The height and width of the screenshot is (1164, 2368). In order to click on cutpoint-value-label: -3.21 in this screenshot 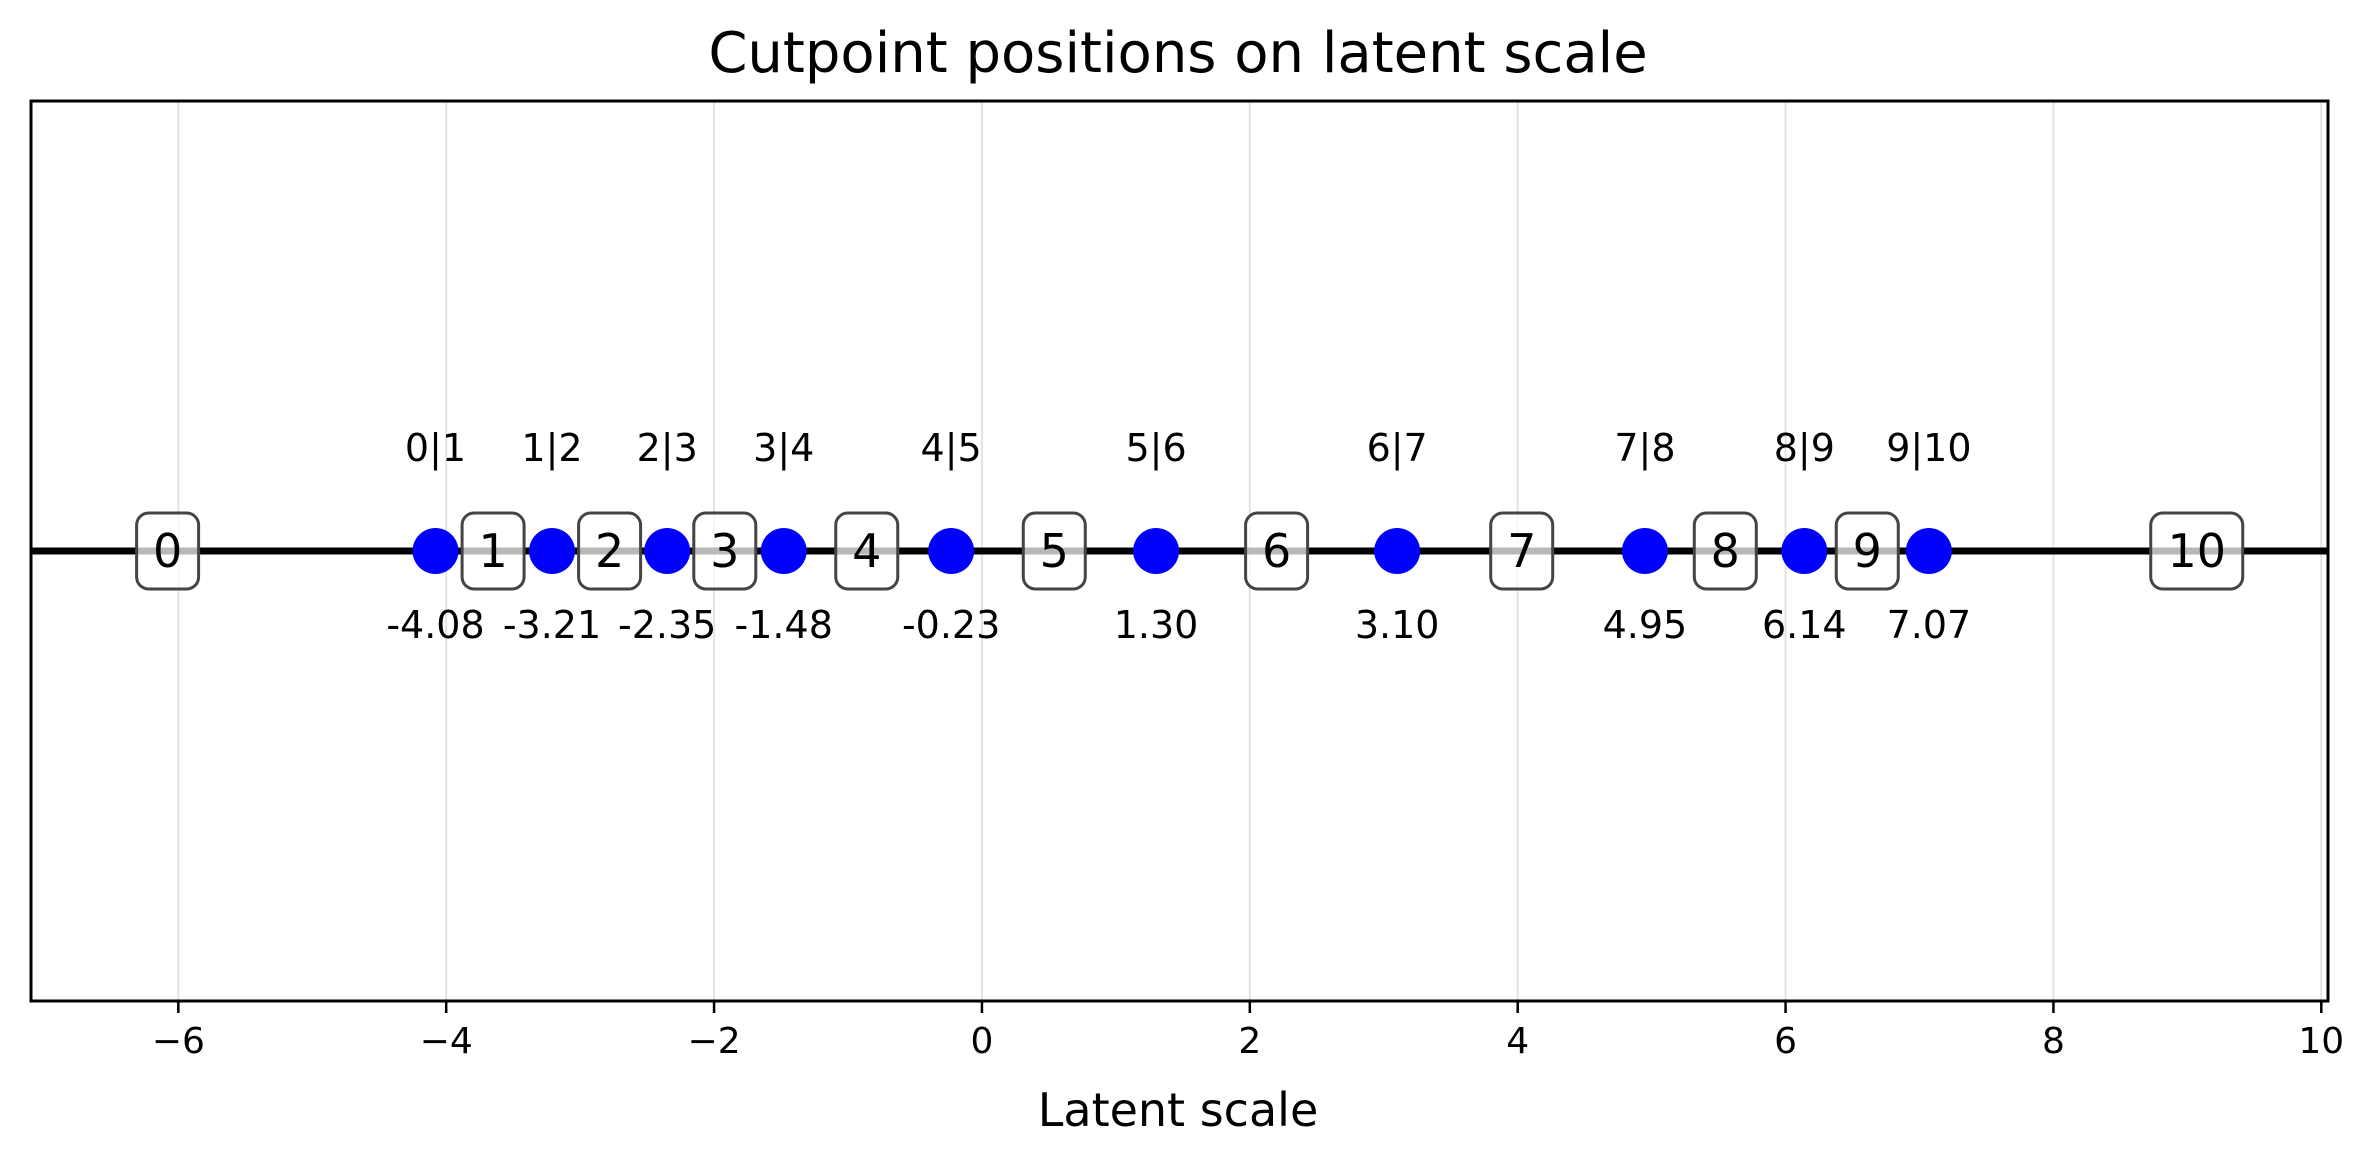, I will do `click(552, 625)`.